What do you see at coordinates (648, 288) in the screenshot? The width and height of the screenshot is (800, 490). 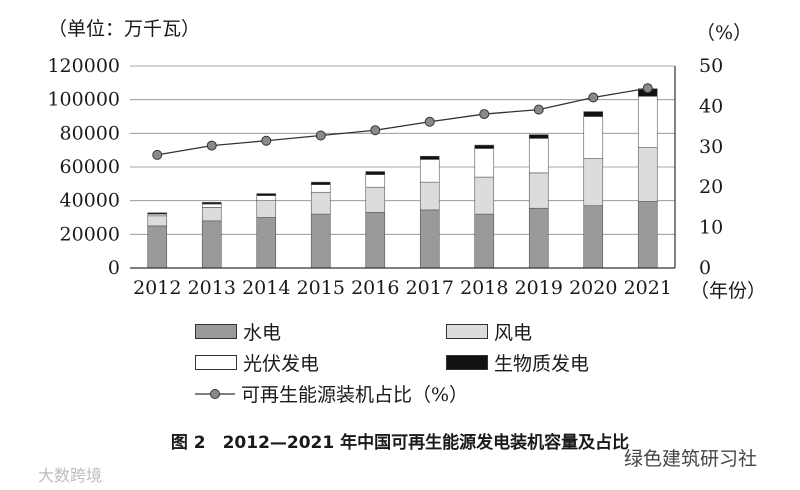 I see `x-tick-label: 2021` at bounding box center [648, 288].